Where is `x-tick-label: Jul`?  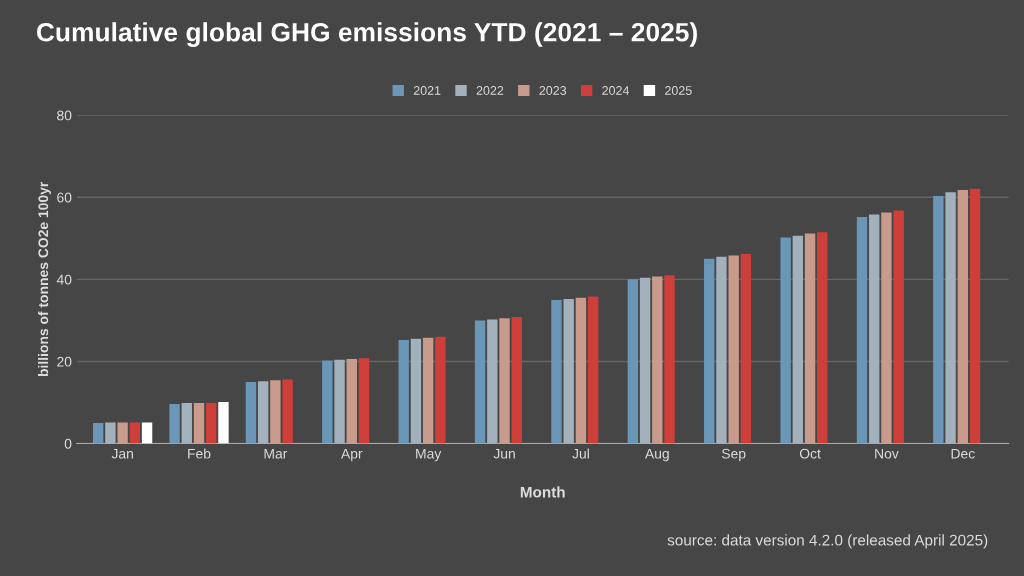
x-tick-label: Jul is located at coordinates (580, 453).